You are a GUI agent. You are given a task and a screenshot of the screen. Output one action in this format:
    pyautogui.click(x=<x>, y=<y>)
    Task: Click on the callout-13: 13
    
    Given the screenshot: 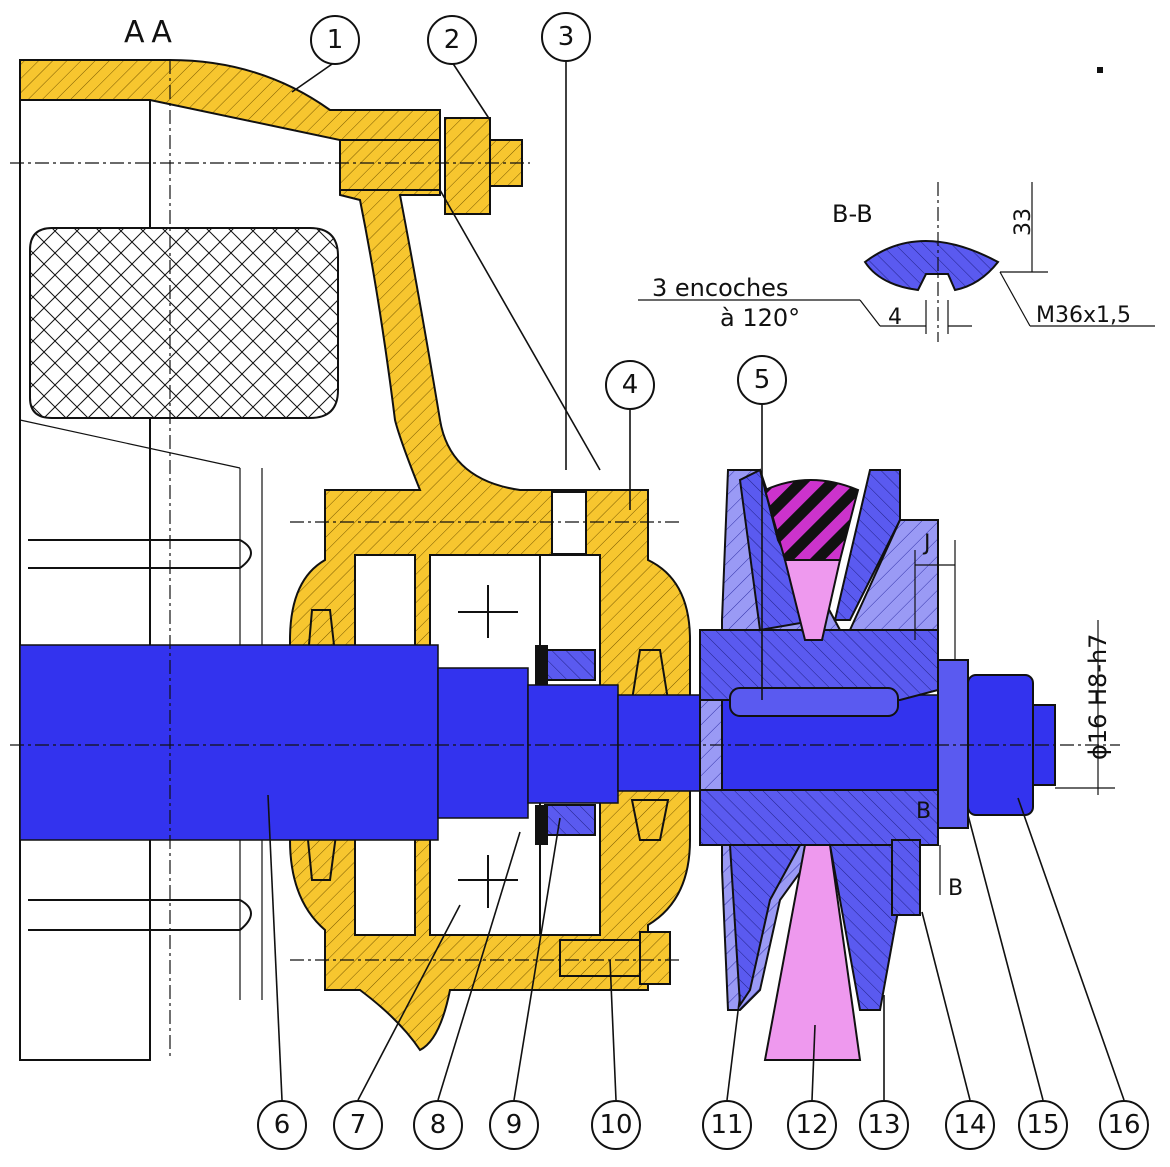 What is the action you would take?
    pyautogui.click(x=884, y=1125)
    